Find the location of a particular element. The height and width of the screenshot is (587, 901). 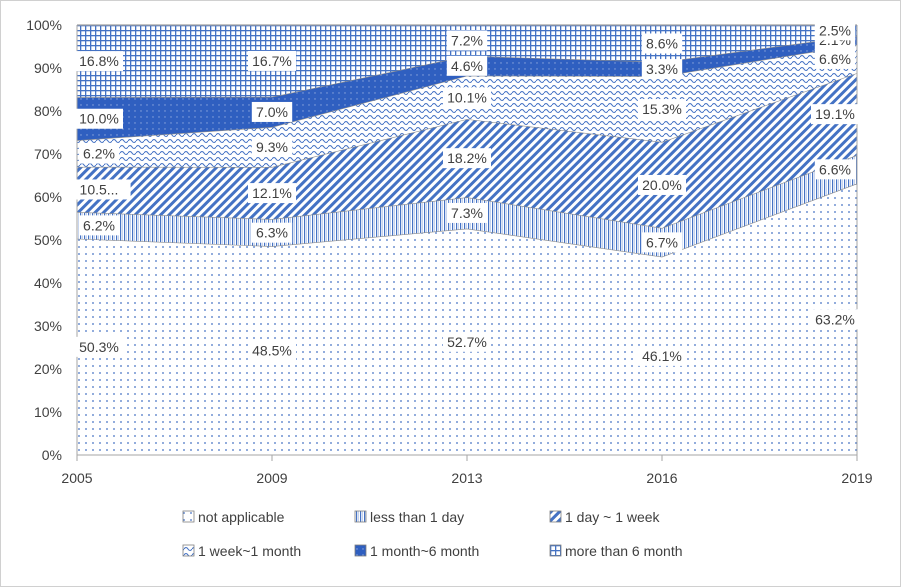

data-label: 18.2% is located at coordinates (467, 158).